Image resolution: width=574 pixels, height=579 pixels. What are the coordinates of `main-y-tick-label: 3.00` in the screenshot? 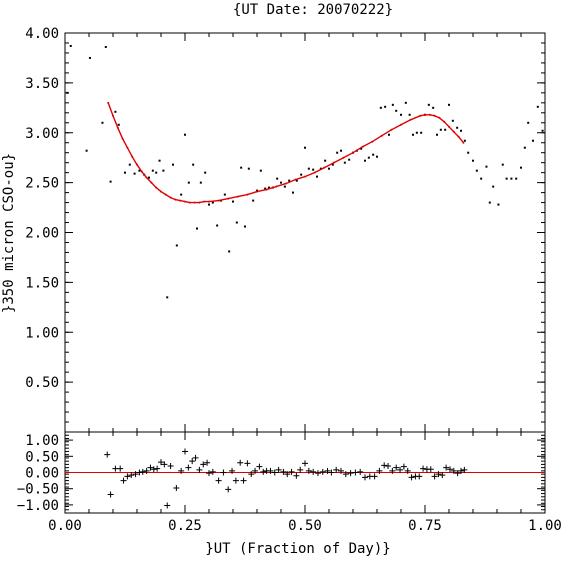 It's located at (42, 134).